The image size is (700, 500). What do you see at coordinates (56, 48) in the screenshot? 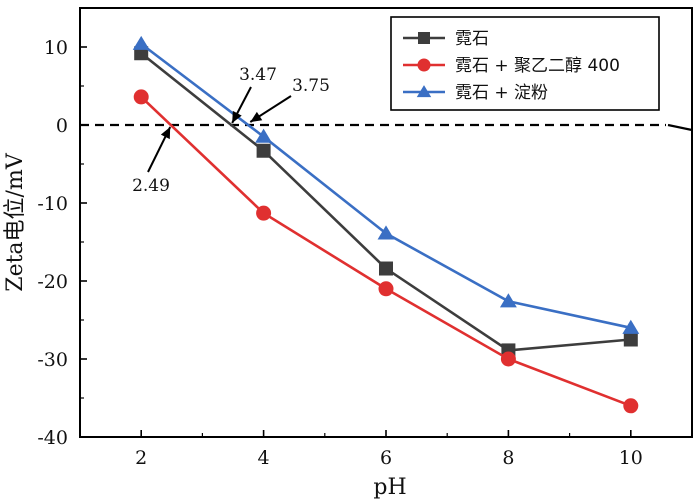
I see `y-tick-label: 10` at bounding box center [56, 48].